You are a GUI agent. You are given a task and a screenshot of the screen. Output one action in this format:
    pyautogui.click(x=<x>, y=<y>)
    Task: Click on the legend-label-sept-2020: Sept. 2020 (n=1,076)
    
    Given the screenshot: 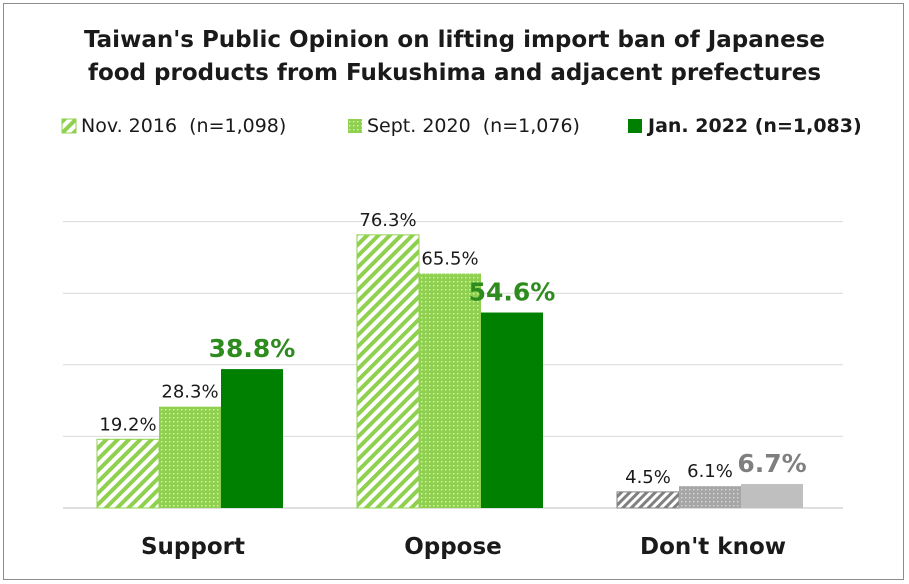 What is the action you would take?
    pyautogui.click(x=473, y=126)
    